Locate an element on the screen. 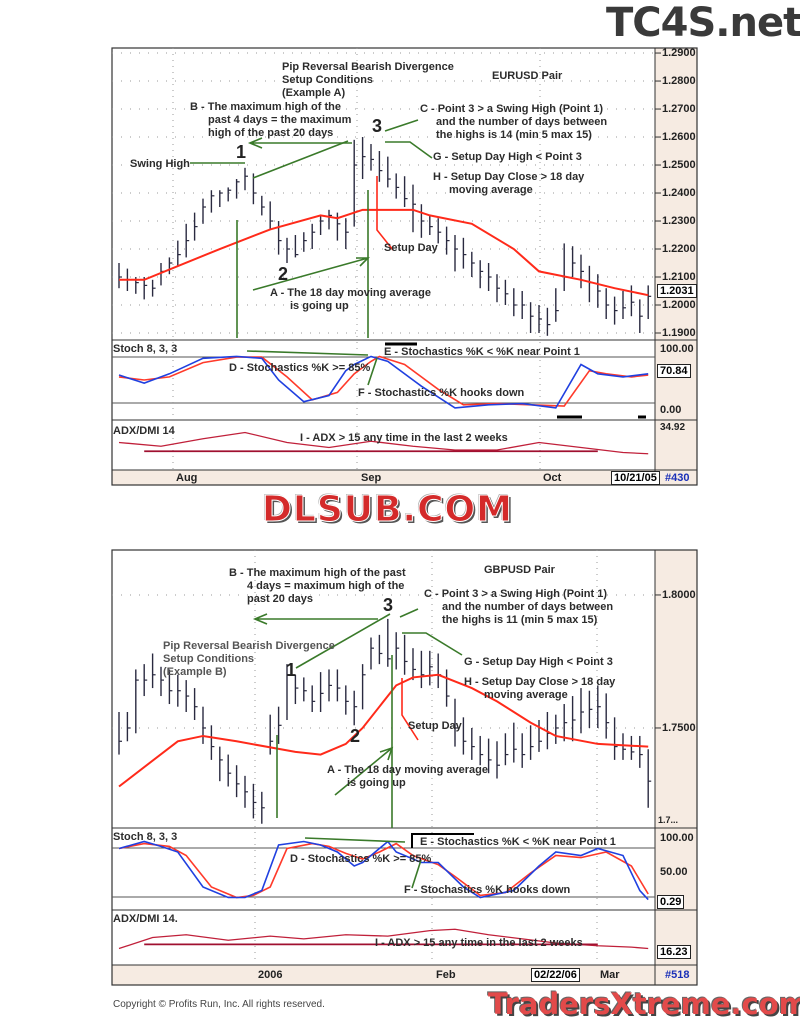  y-tick-label: 1.2100 is located at coordinates (679, 277).